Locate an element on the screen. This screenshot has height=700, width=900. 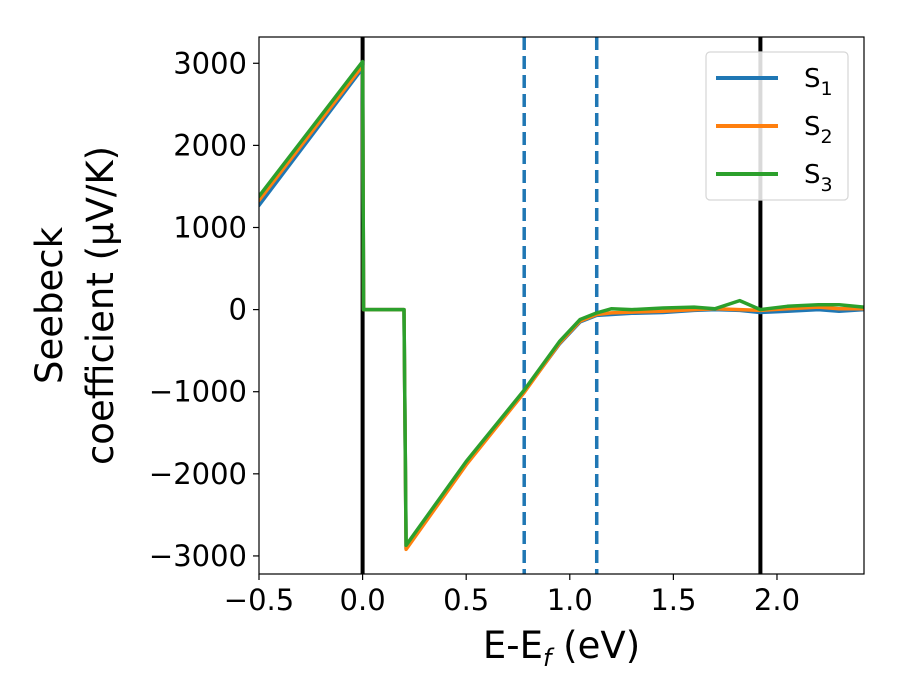
x-tick-label: 1.0 is located at coordinates (570, 600).